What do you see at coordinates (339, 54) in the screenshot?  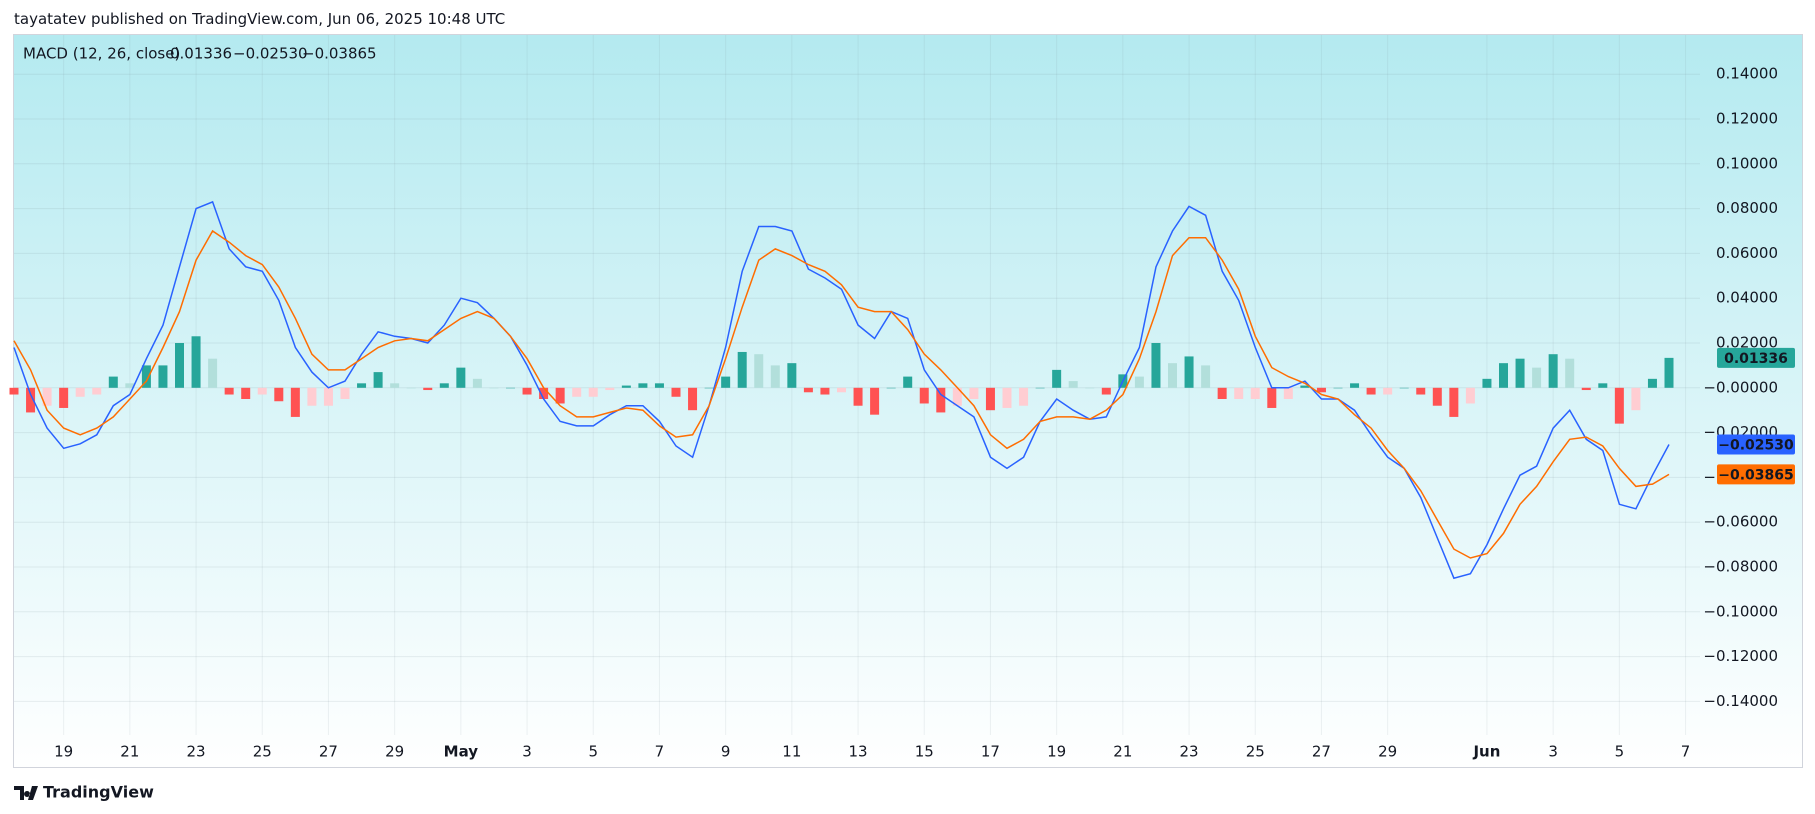 I see `legend-value: −0.03865` at bounding box center [339, 54].